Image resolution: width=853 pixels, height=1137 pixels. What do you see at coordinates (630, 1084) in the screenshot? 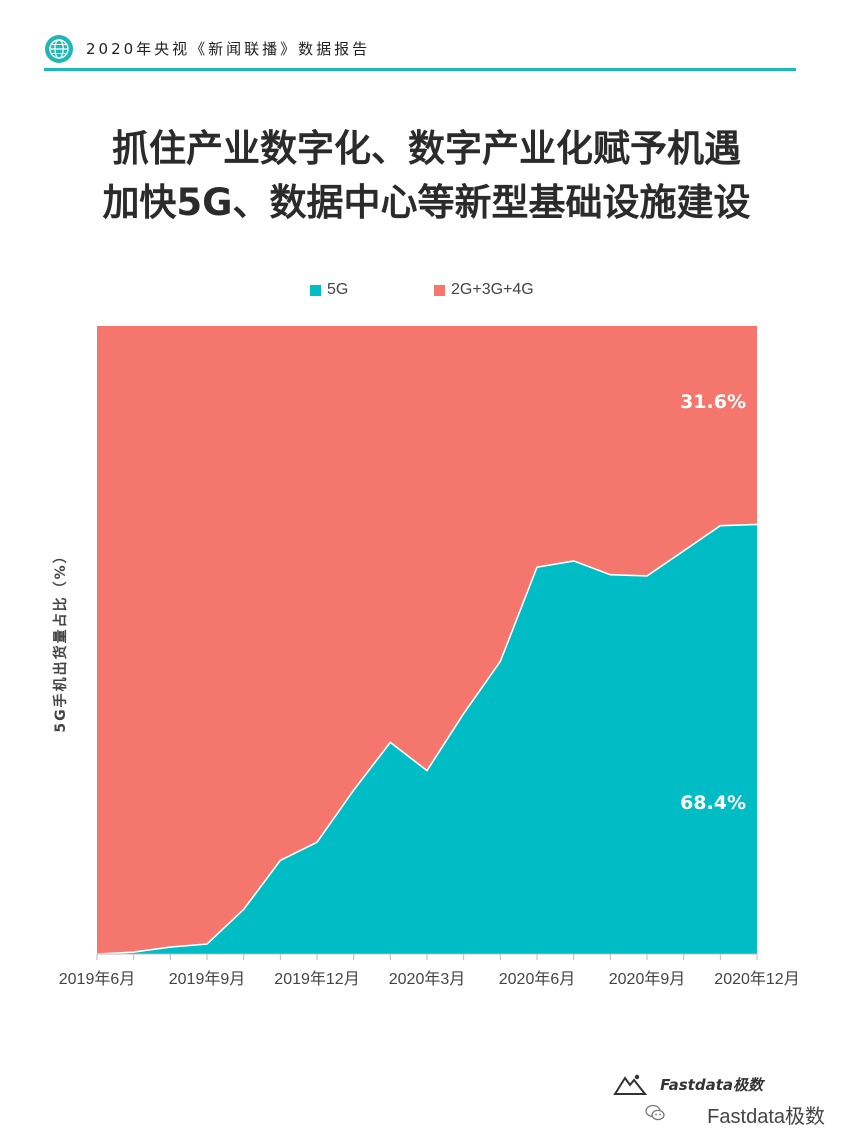
I see `mountain-logo-icon` at bounding box center [630, 1084].